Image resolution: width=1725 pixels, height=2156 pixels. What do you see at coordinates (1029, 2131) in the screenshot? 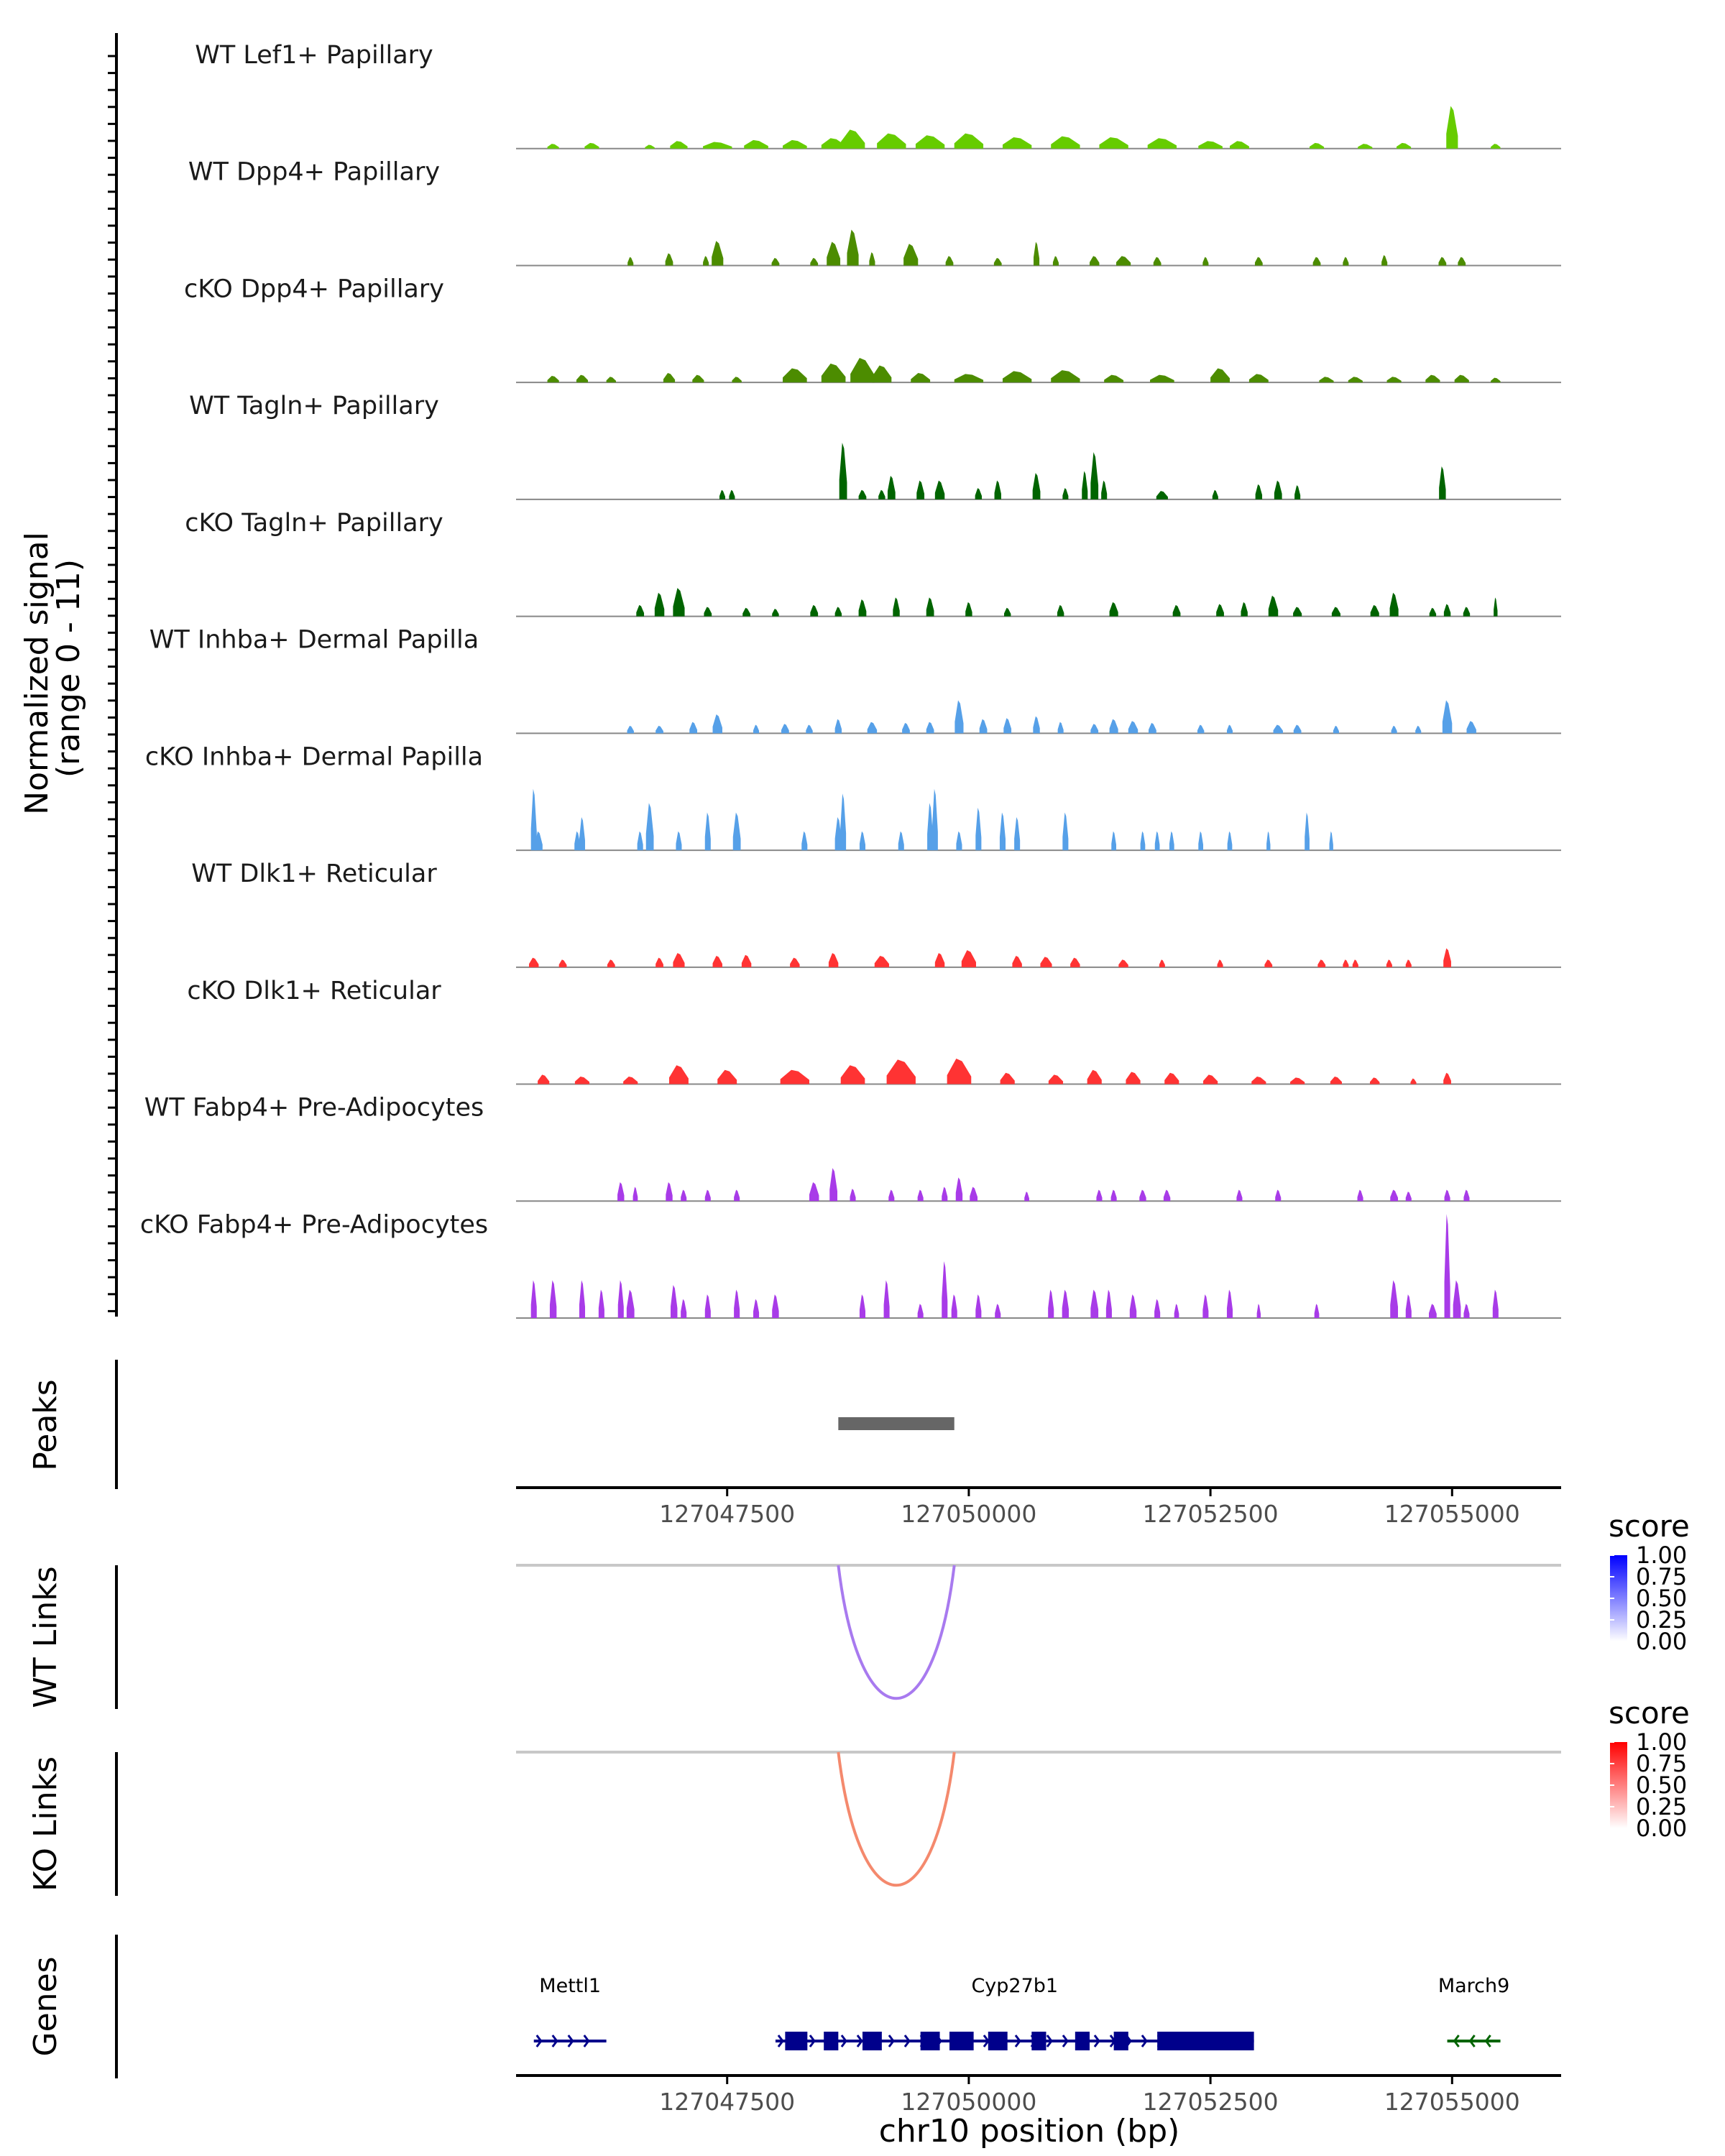
I see `x-axis-title: chr10 position (bp)` at bounding box center [1029, 2131].